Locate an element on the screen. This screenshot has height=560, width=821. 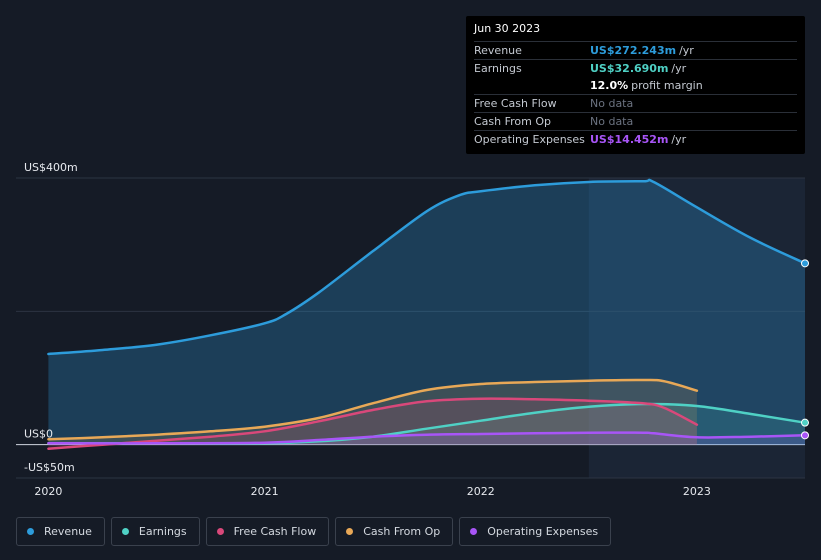
series-area-earnings is located at coordinates (426, 424).